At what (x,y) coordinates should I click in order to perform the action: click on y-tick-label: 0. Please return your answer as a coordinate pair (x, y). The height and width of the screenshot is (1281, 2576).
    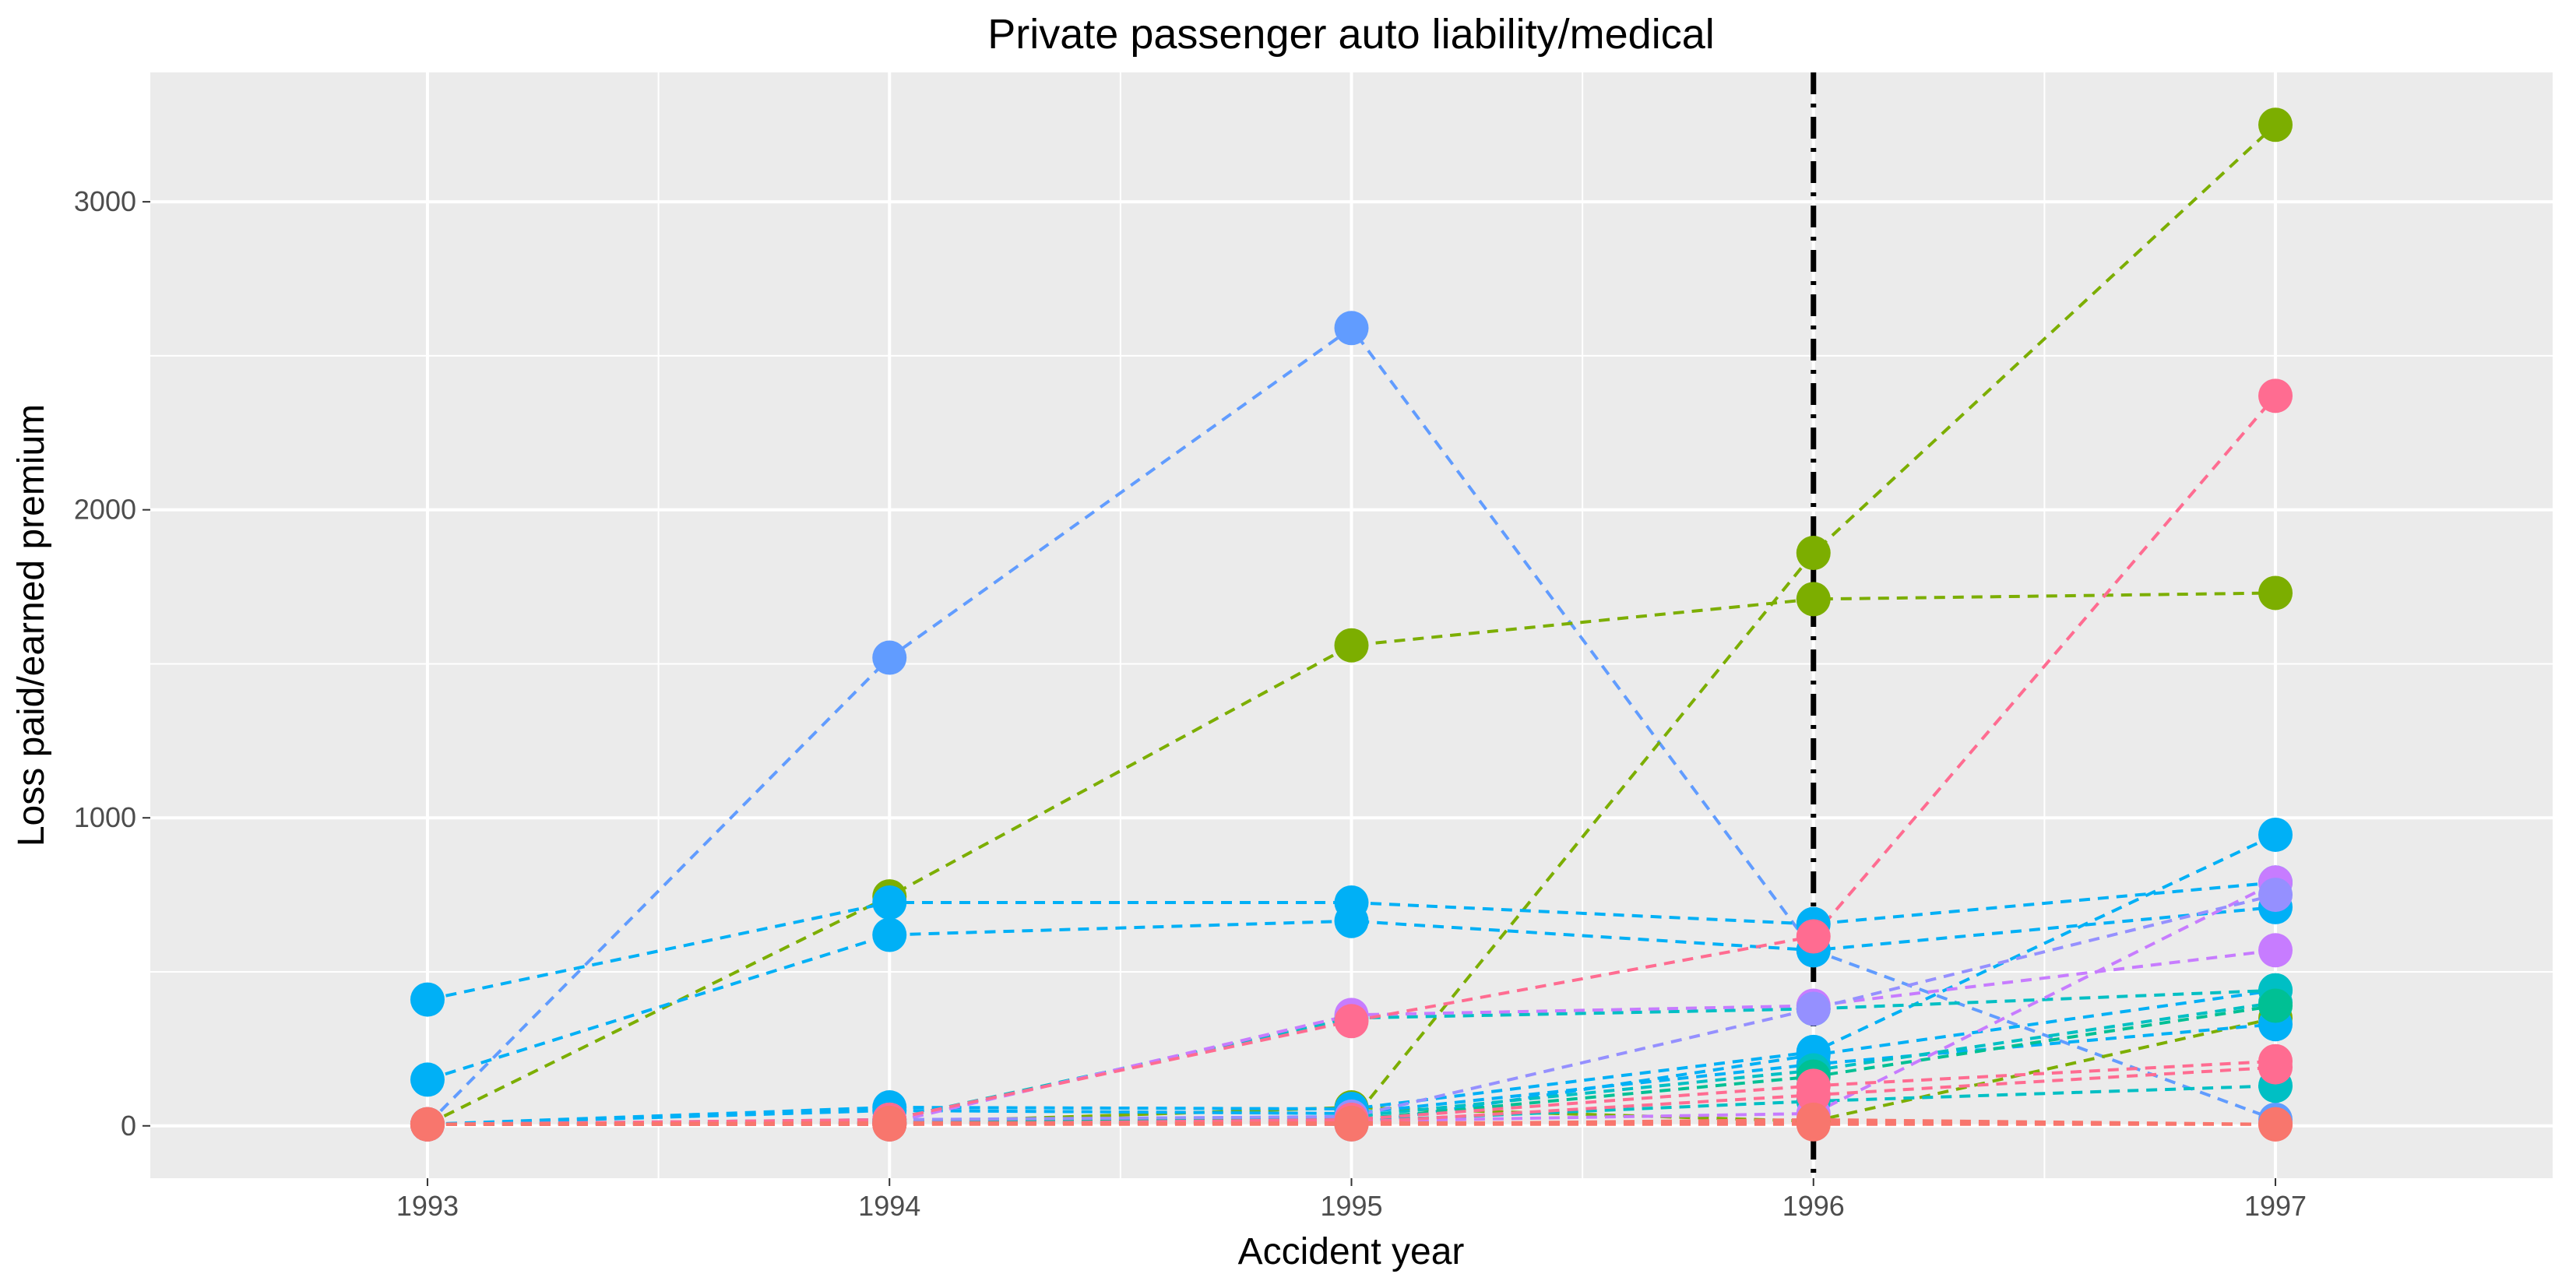
    Looking at the image, I should click on (128, 1126).